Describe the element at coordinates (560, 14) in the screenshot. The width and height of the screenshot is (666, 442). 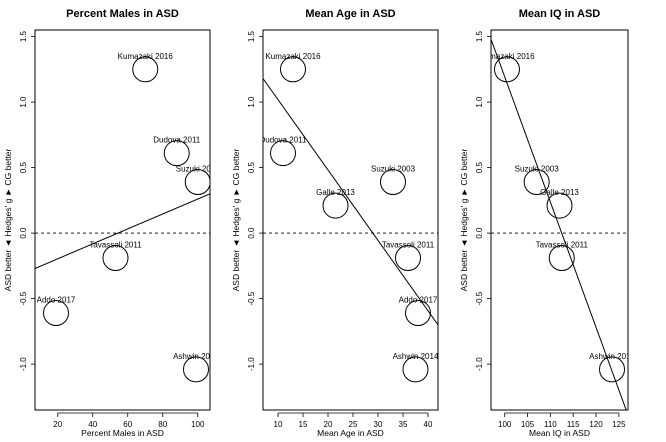
I see `panel-title: Mean IQ in ASD` at that location.